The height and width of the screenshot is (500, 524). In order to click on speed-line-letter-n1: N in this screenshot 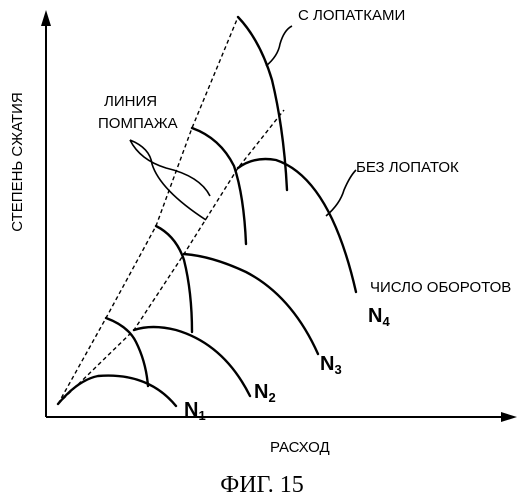, I will do `click(191, 410)`.